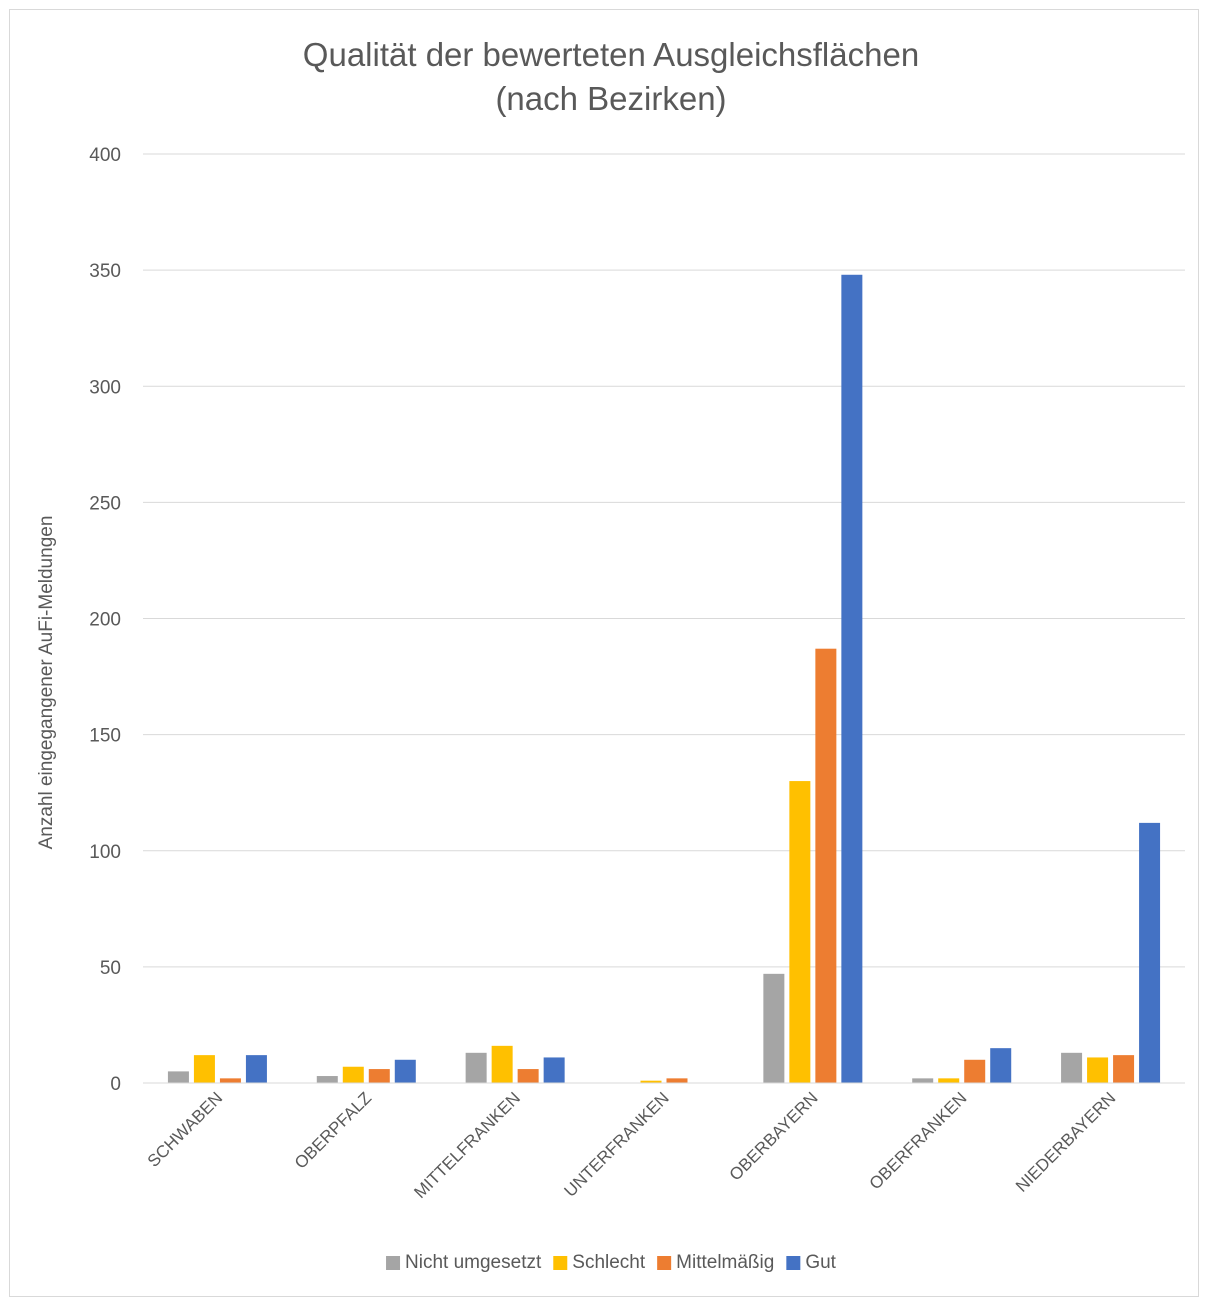  I want to click on bar-schlecht-oberfranken, so click(949, 1080).